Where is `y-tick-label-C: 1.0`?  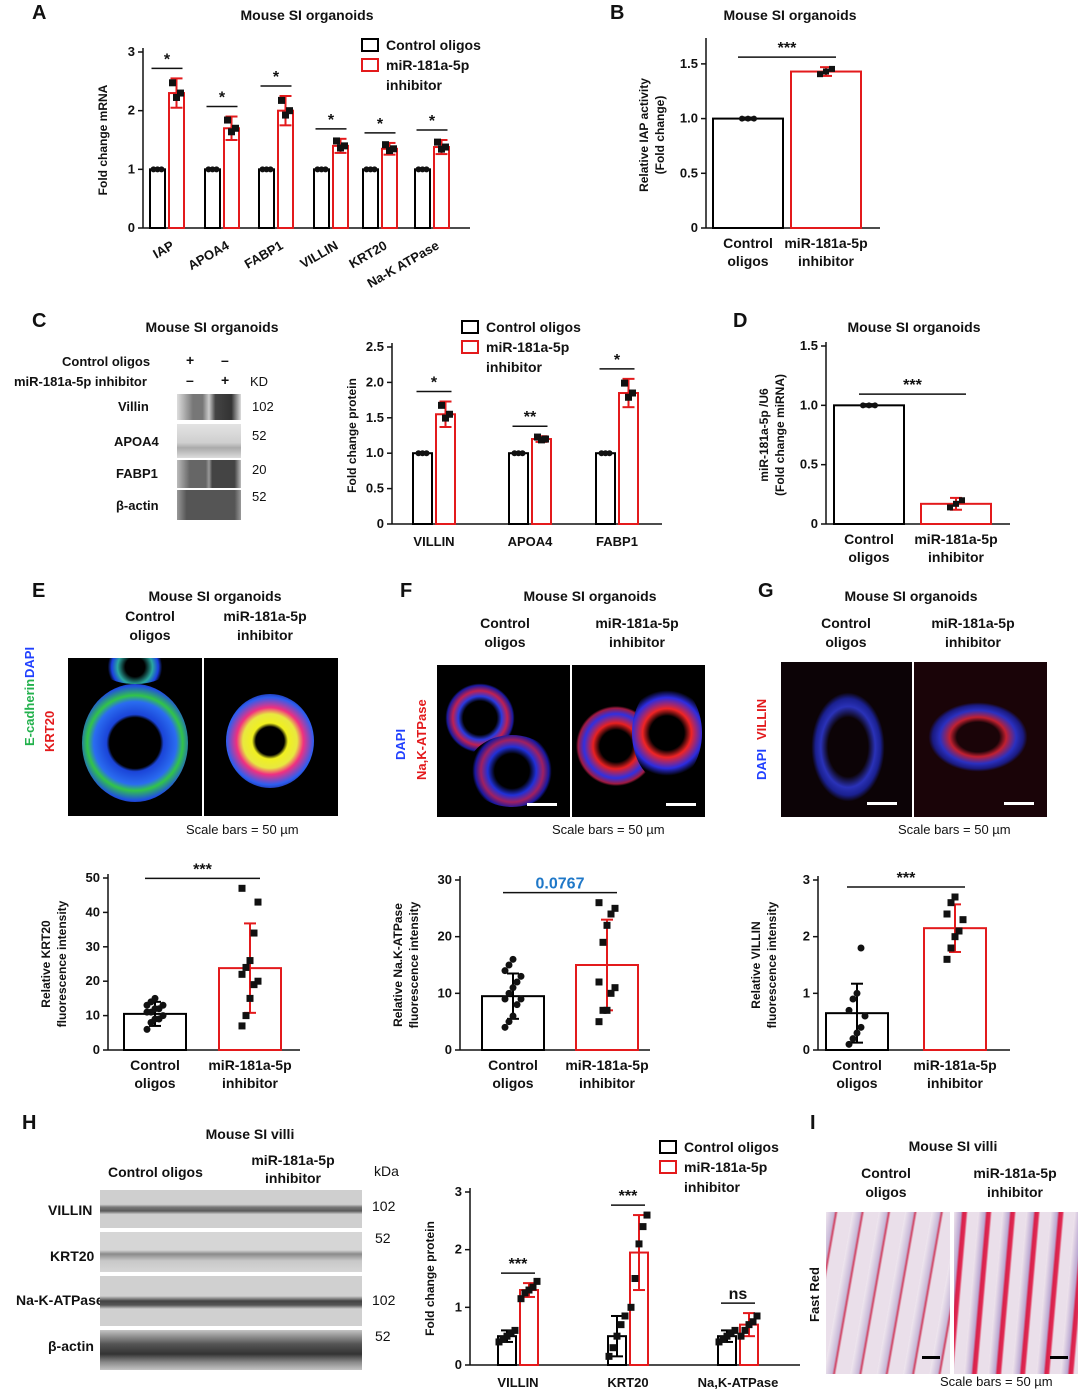 y-tick-label-C: 1.0 is located at coordinates (375, 452).